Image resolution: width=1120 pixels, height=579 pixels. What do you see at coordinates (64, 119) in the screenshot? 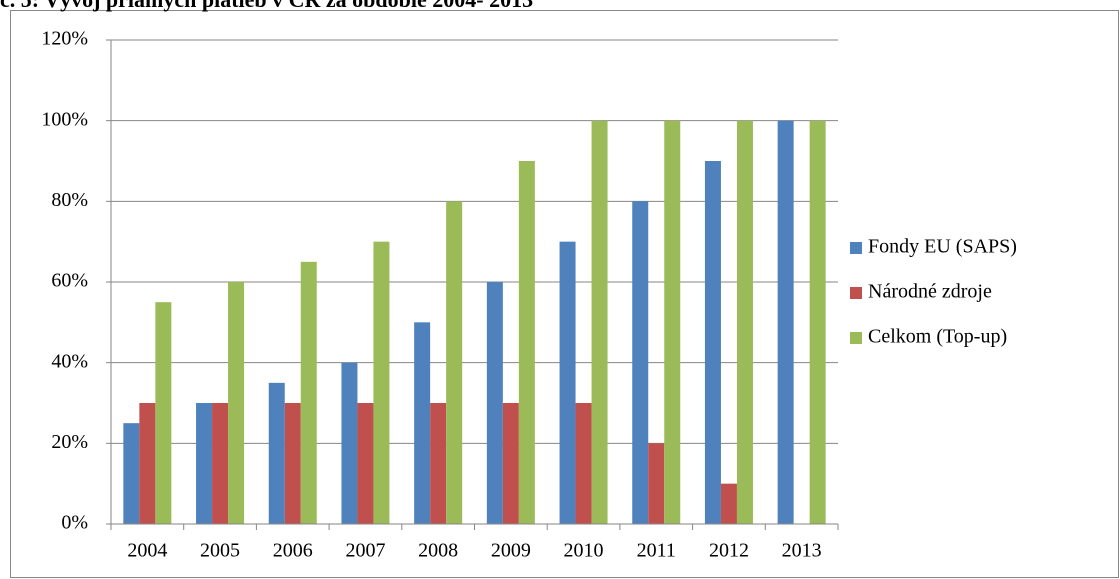
I see `y-tick-label: 100%` at bounding box center [64, 119].